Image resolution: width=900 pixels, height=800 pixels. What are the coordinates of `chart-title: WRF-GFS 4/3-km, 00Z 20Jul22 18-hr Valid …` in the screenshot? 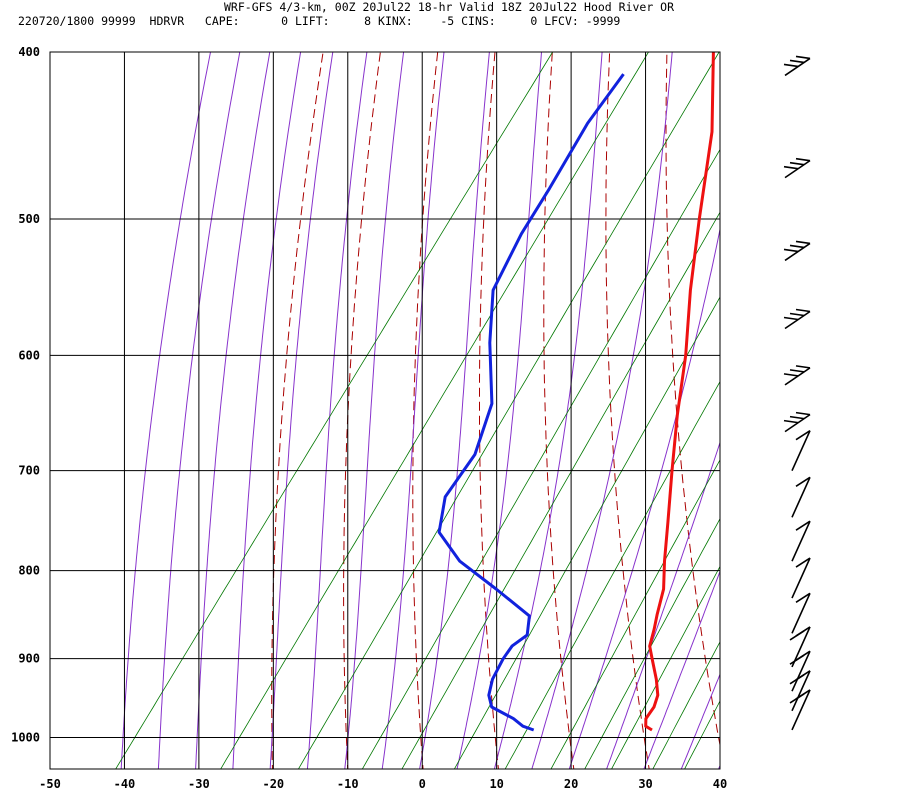 It's located at (449, 7).